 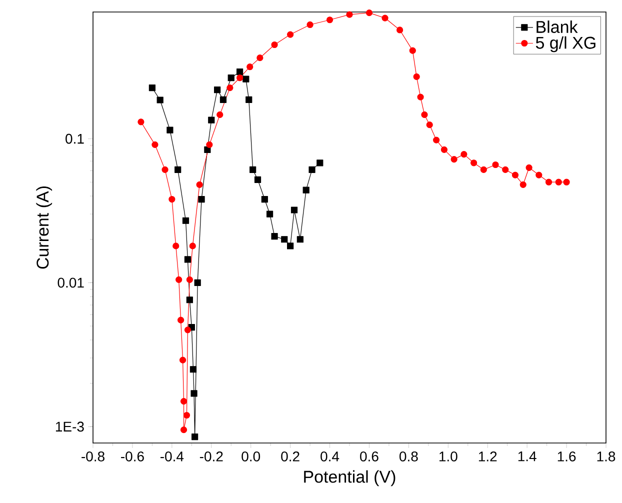 What do you see at coordinates (44, 227) in the screenshot?
I see `y-axis-title: Current (A)` at bounding box center [44, 227].